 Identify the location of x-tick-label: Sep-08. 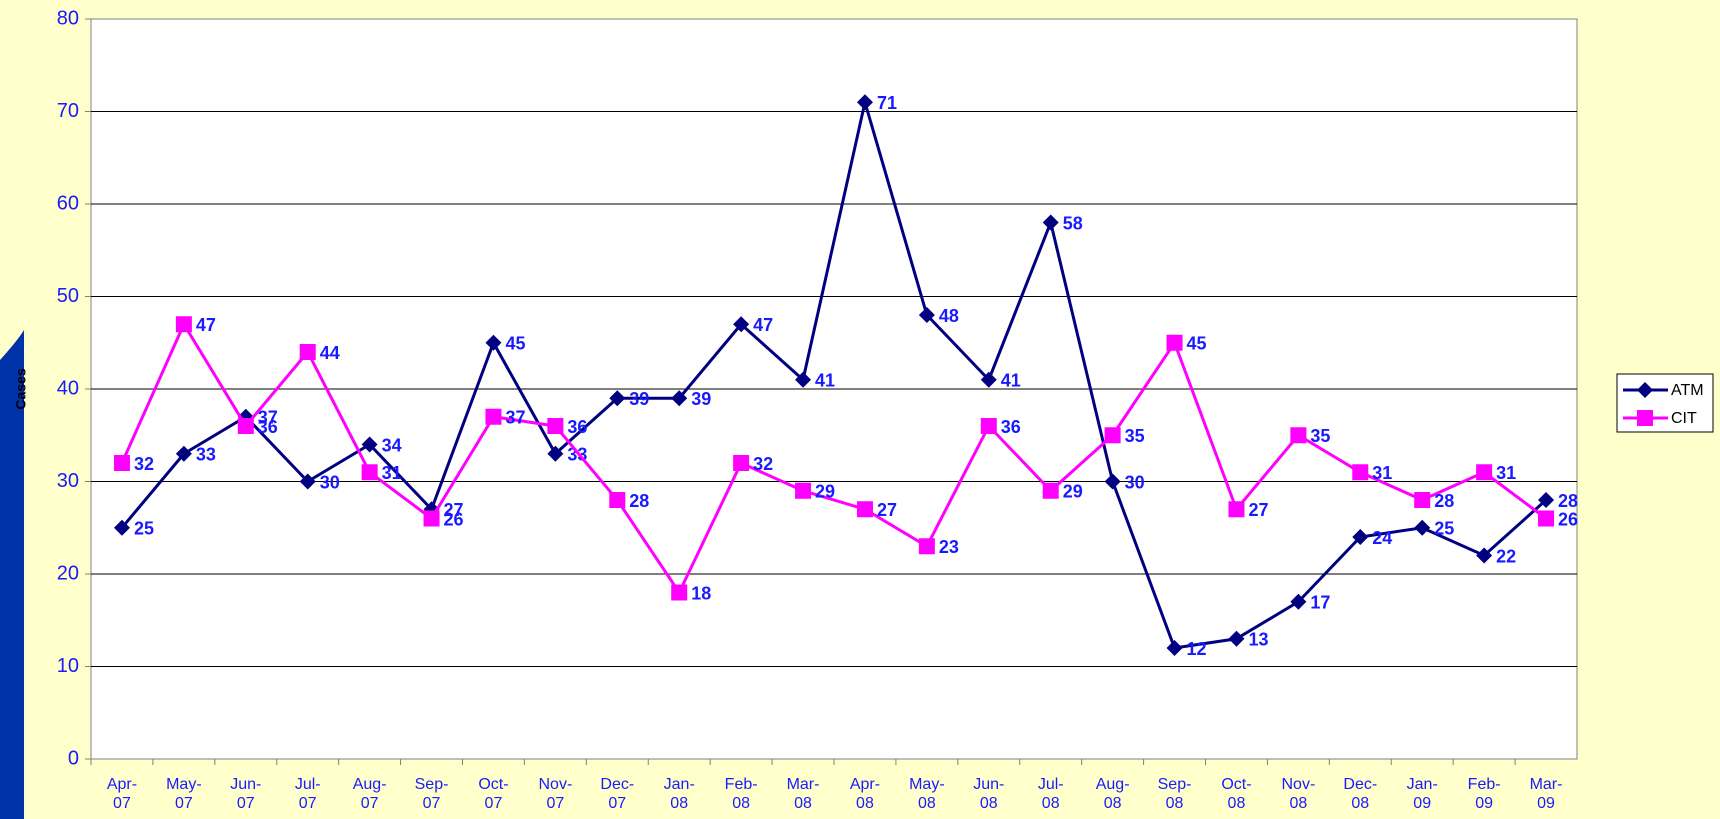
(1174, 794).